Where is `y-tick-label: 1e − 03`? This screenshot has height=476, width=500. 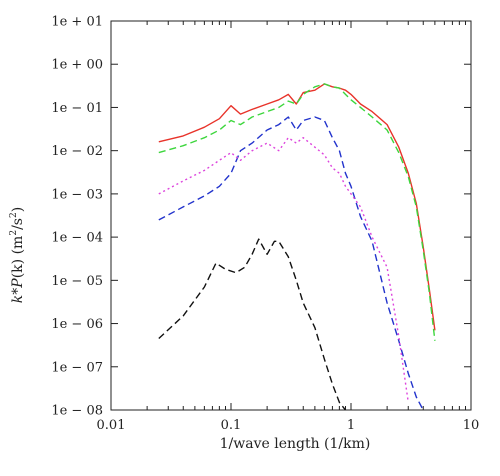
y-tick-label: 1e − 03 is located at coordinates (77, 194).